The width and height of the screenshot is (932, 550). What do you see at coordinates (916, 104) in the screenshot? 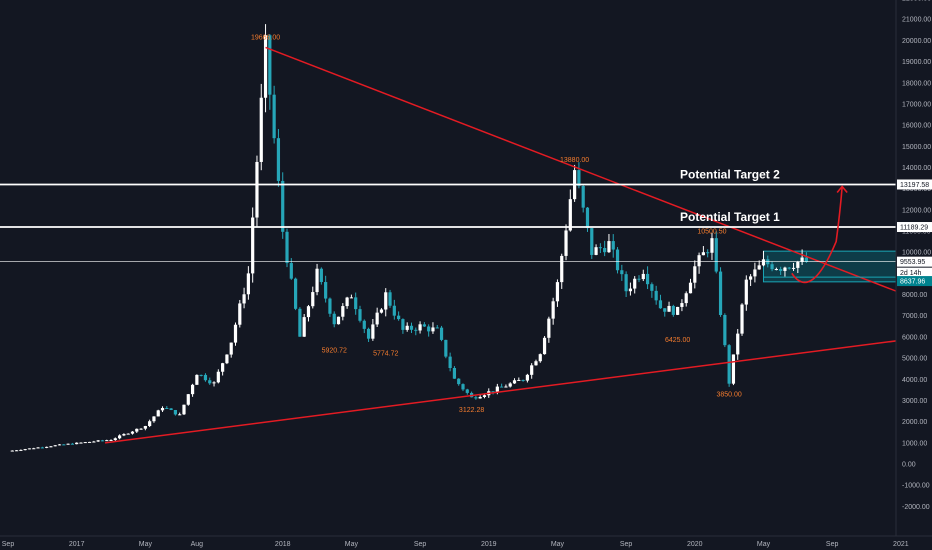
I see `y-tick-label: 17000.00` at bounding box center [916, 104].